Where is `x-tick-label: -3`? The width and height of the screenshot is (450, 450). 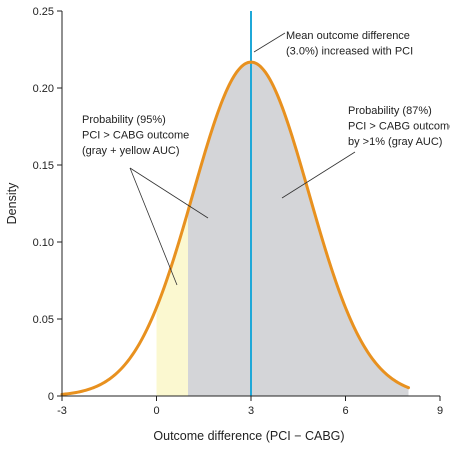
x-tick-label: -3 is located at coordinates (62, 411).